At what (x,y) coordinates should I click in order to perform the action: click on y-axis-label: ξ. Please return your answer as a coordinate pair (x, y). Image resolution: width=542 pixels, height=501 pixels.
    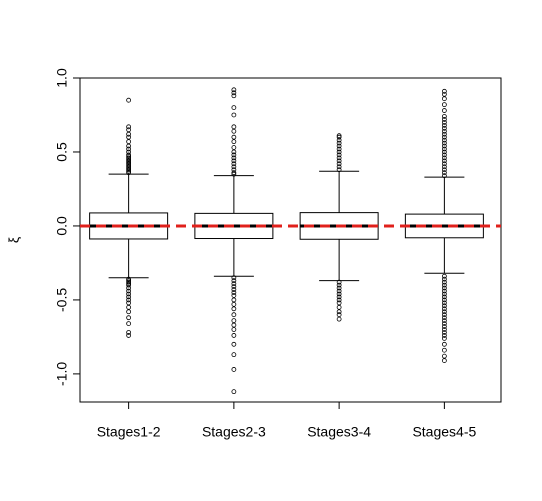
    Looking at the image, I should click on (14, 240).